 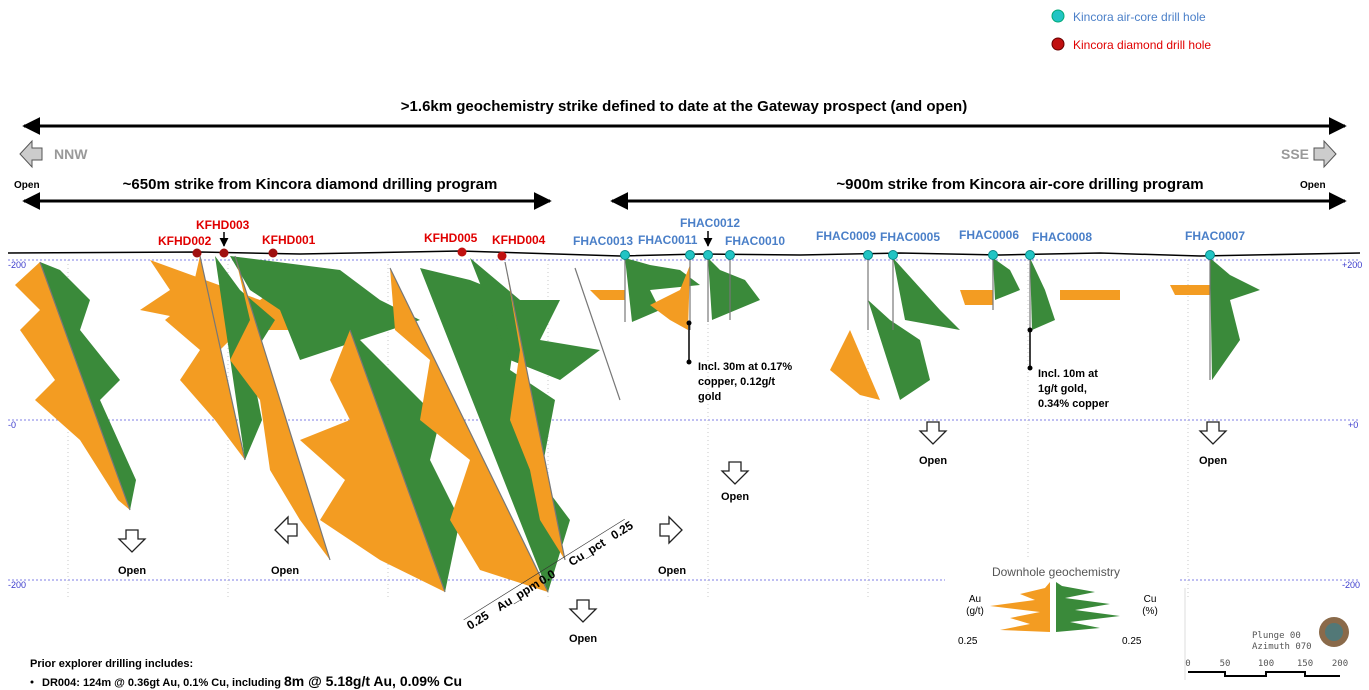 I want to click on depth-label: -0, so click(x=12, y=425).